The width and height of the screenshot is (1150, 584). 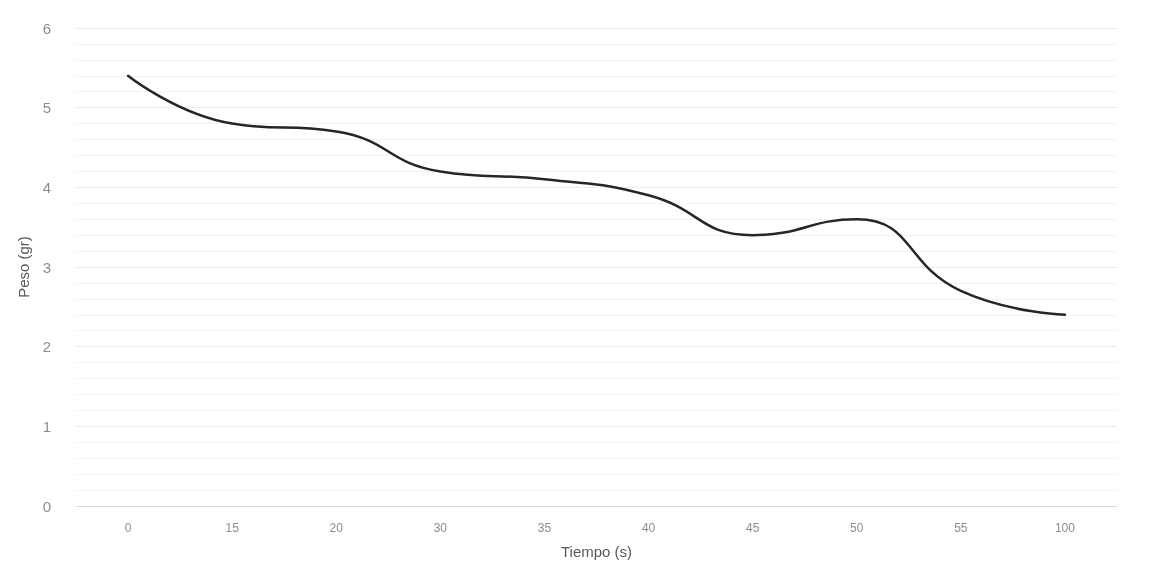 What do you see at coordinates (46, 267) in the screenshot?
I see `y-tick-label: 3` at bounding box center [46, 267].